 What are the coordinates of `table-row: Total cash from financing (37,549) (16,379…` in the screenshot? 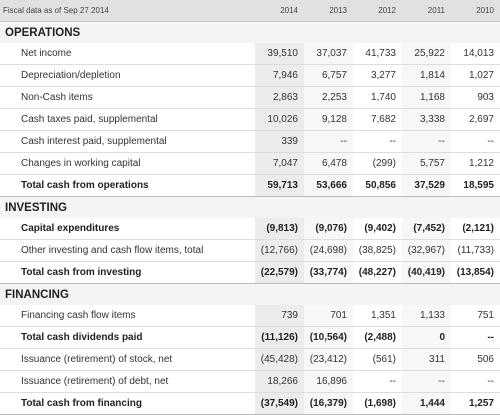 It's located at (250, 404).